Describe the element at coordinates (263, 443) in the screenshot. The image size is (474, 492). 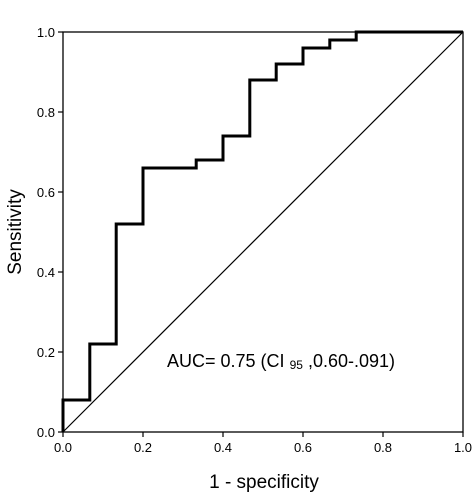
I see `x-axis-ticks: 0.0 0.2 0.4 0.6 0.8 1.0` at that location.